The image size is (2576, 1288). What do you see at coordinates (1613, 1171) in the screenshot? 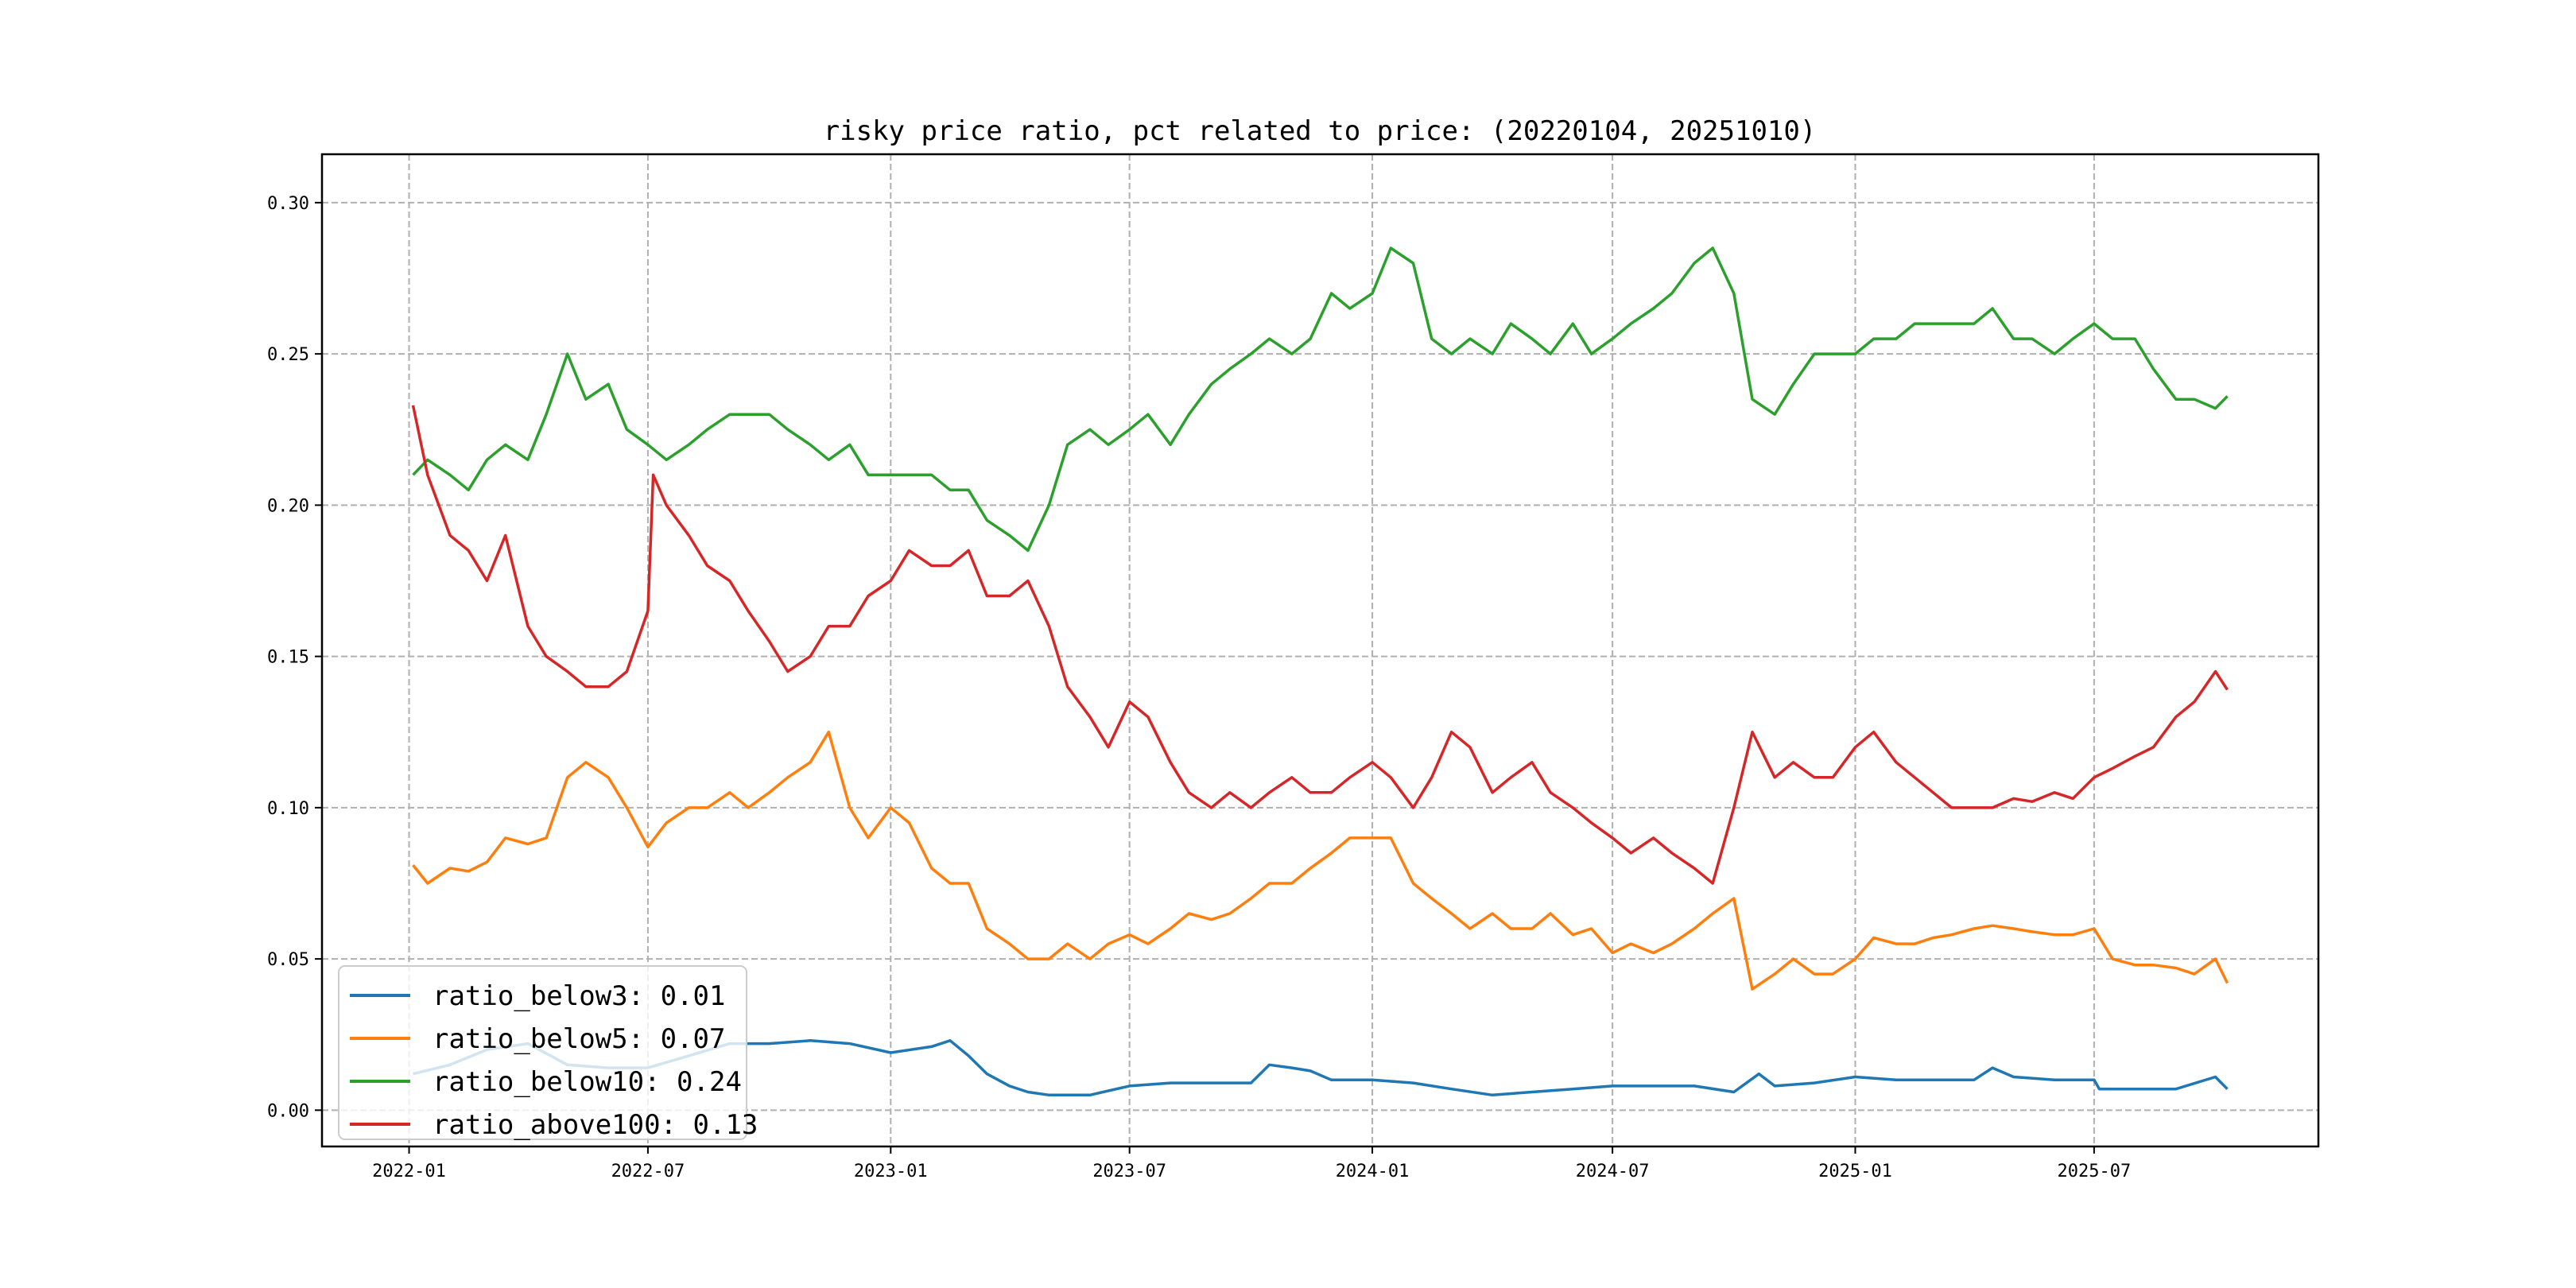
I see `x-tick-label: 2024-07` at bounding box center [1613, 1171].